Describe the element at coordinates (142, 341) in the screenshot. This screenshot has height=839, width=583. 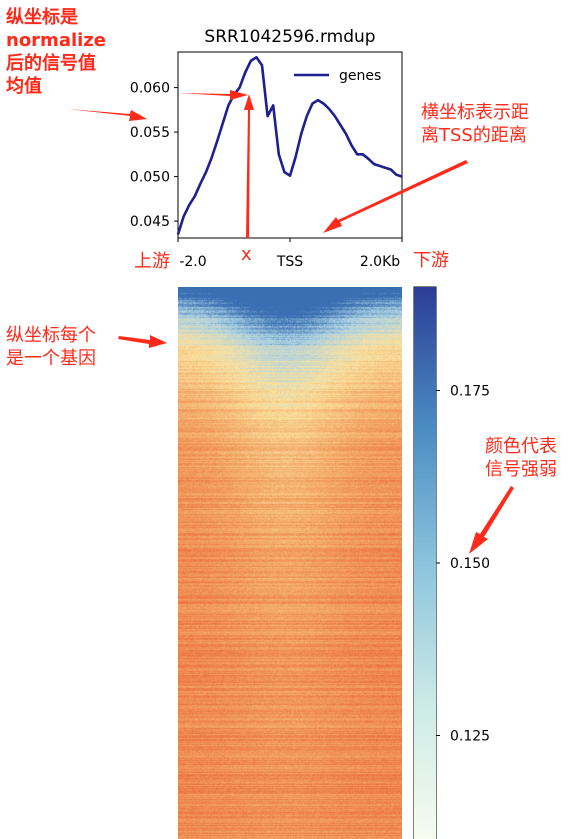
I see `arrow-rows` at that location.